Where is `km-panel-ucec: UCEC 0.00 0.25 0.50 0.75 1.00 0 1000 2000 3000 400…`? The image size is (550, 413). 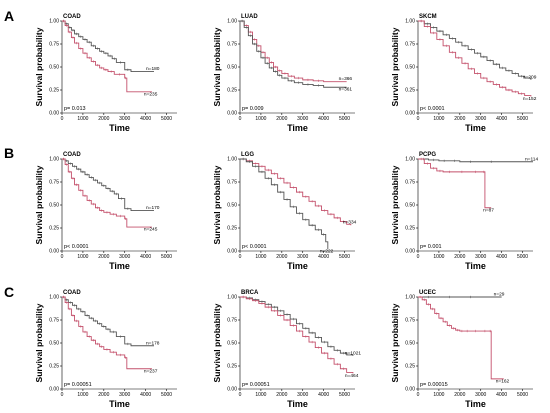
km-panel-ucec: UCEC 0.00 0.25 0.50 0.75 1.00 0 1000 2000 3000 400… is located at coordinates (461, 349).